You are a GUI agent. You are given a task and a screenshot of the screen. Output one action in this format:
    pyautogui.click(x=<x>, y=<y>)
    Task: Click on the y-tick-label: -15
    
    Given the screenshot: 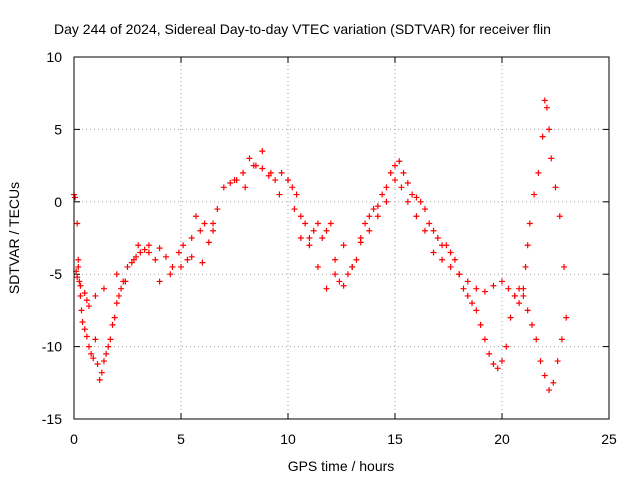 What is the action you would take?
    pyautogui.click(x=52, y=419)
    